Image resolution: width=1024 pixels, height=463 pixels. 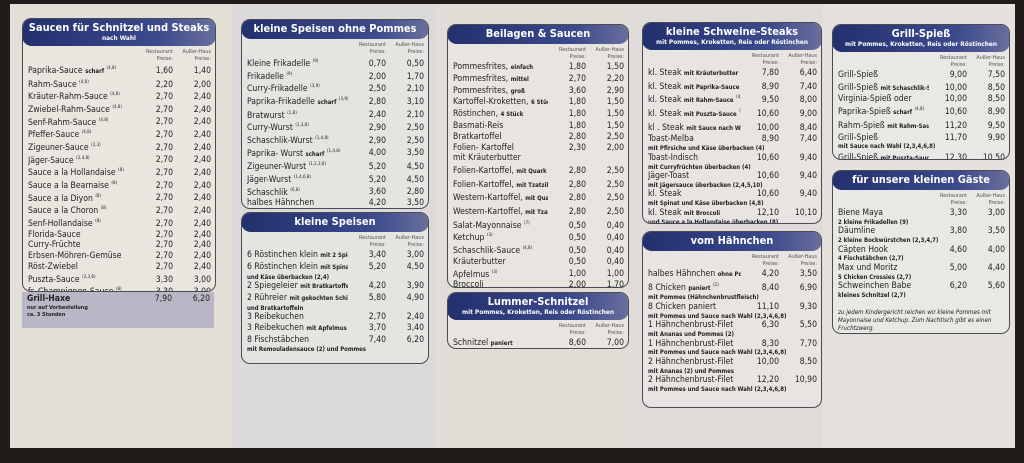 I want to click on price-ausser-haus: 2,10, so click(x=415, y=115).